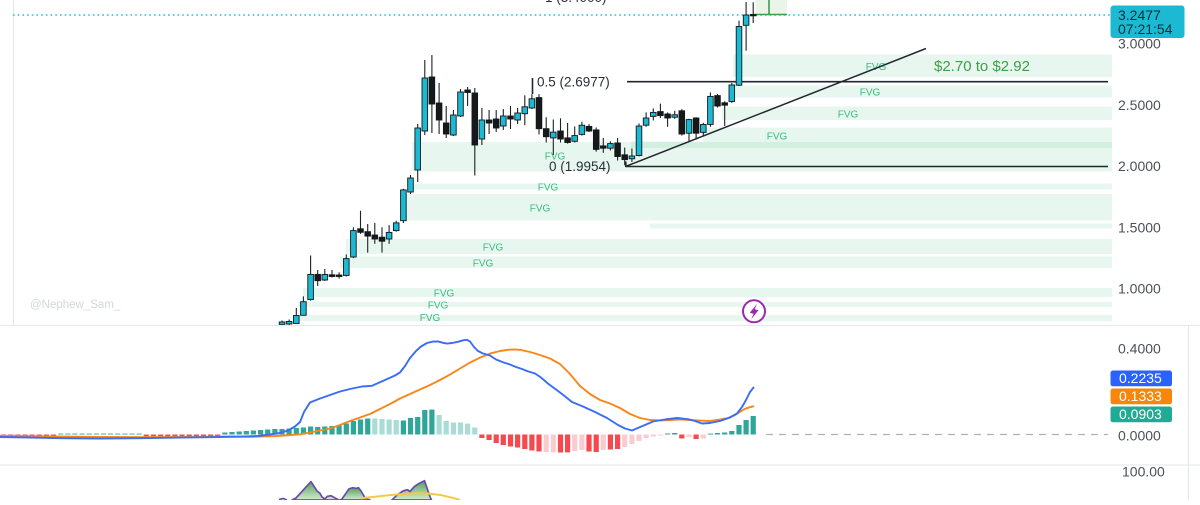 This screenshot has width=1200, height=505. Describe the element at coordinates (1139, 15) in the screenshot. I see `svg-text: 3.2477` at that location.